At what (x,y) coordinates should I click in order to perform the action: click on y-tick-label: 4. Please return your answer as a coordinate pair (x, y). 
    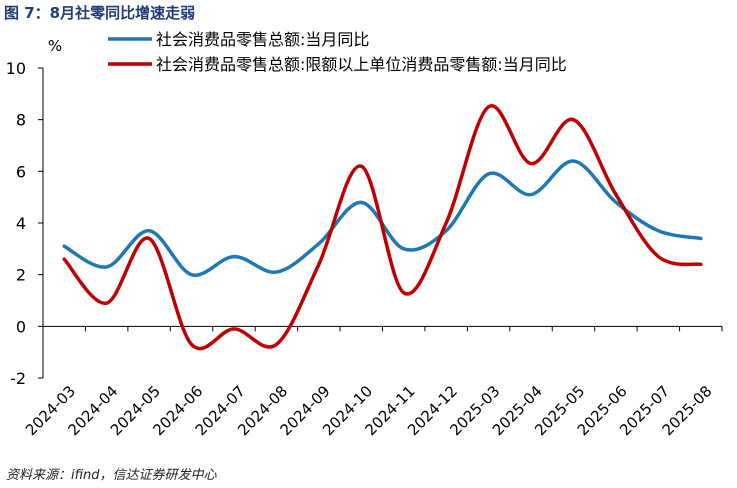
    Looking at the image, I should click on (21, 223).